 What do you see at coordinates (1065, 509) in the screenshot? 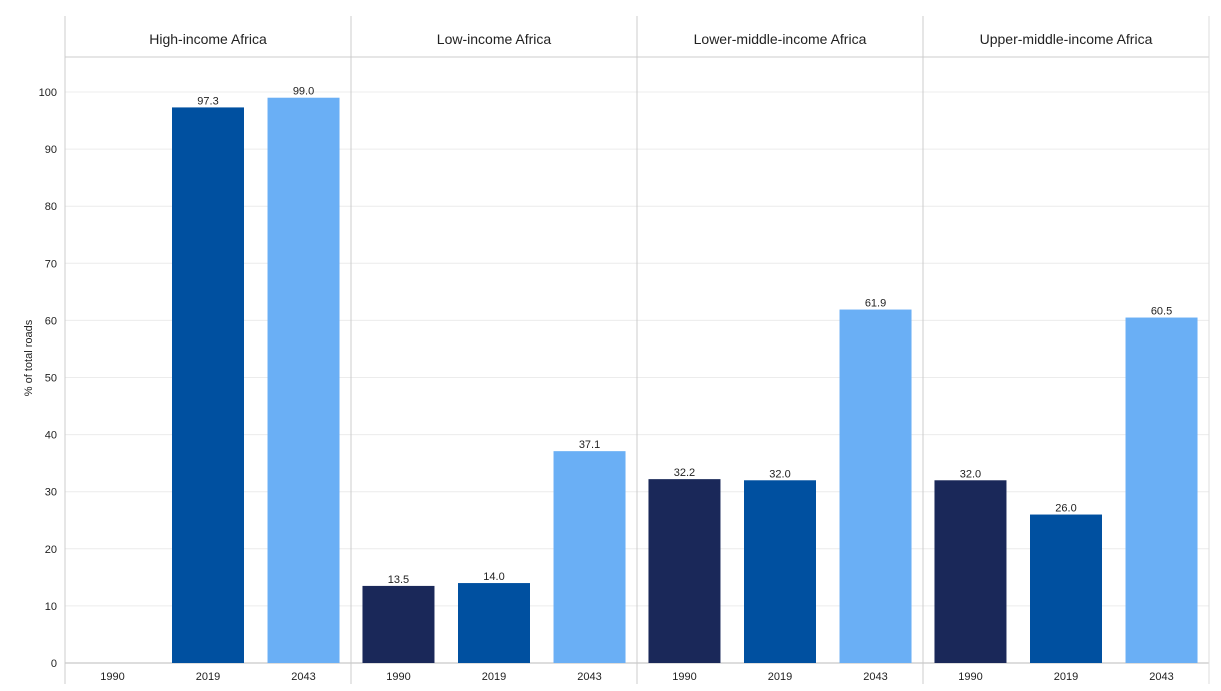
I see `data-label: 26.0` at bounding box center [1065, 509].